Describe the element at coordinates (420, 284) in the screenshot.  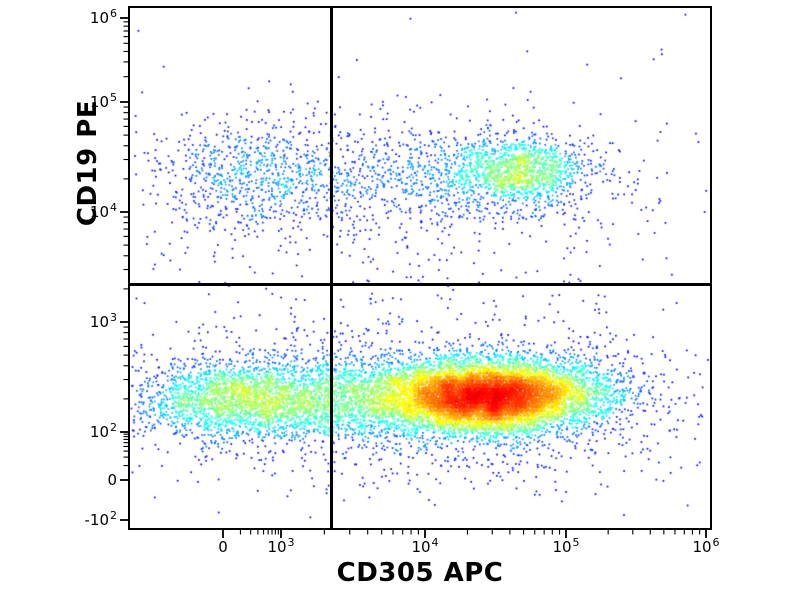
I see `quadrant-gate-horizontal` at that location.